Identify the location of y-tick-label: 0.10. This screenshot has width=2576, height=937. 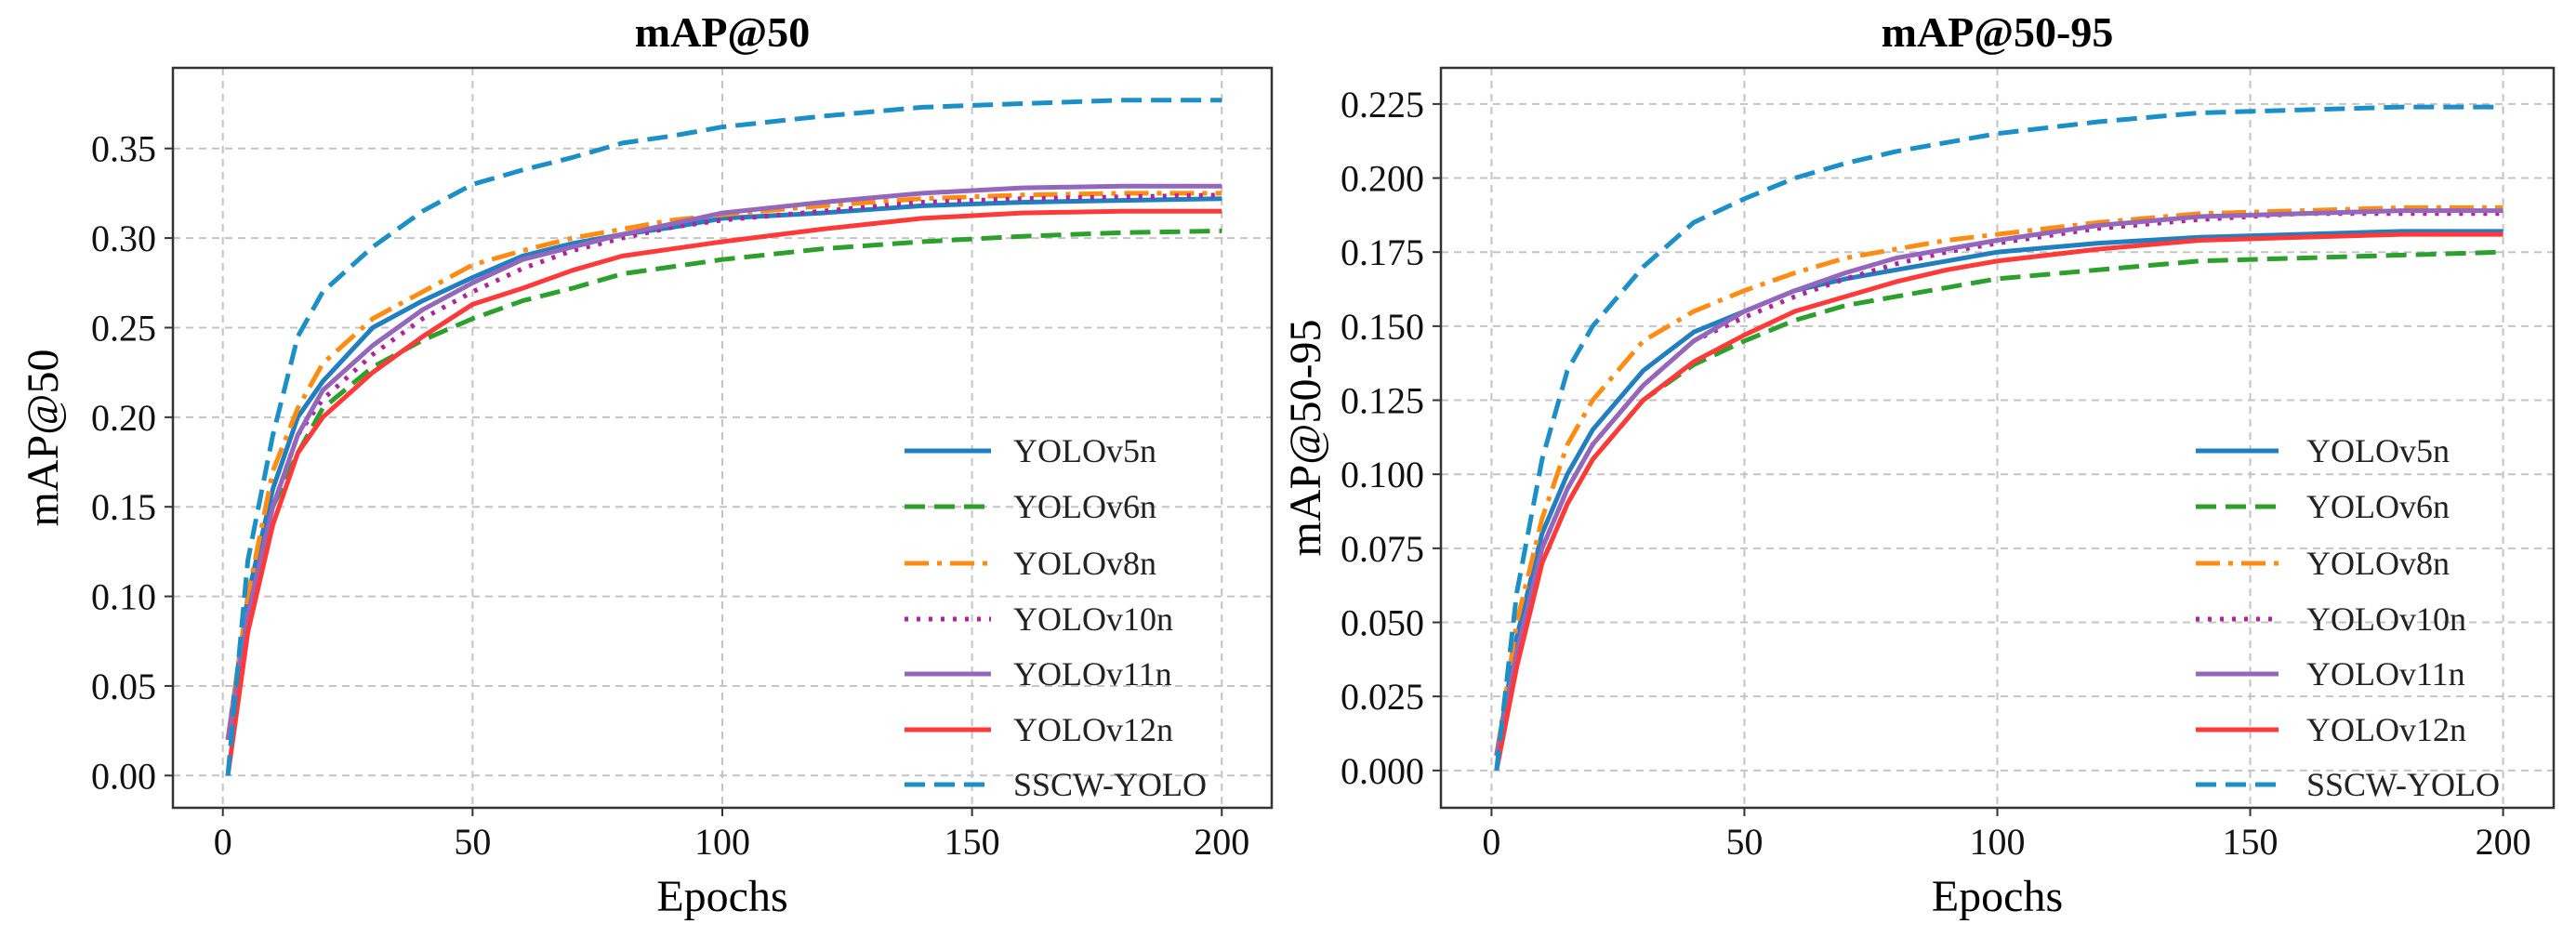
(123, 597).